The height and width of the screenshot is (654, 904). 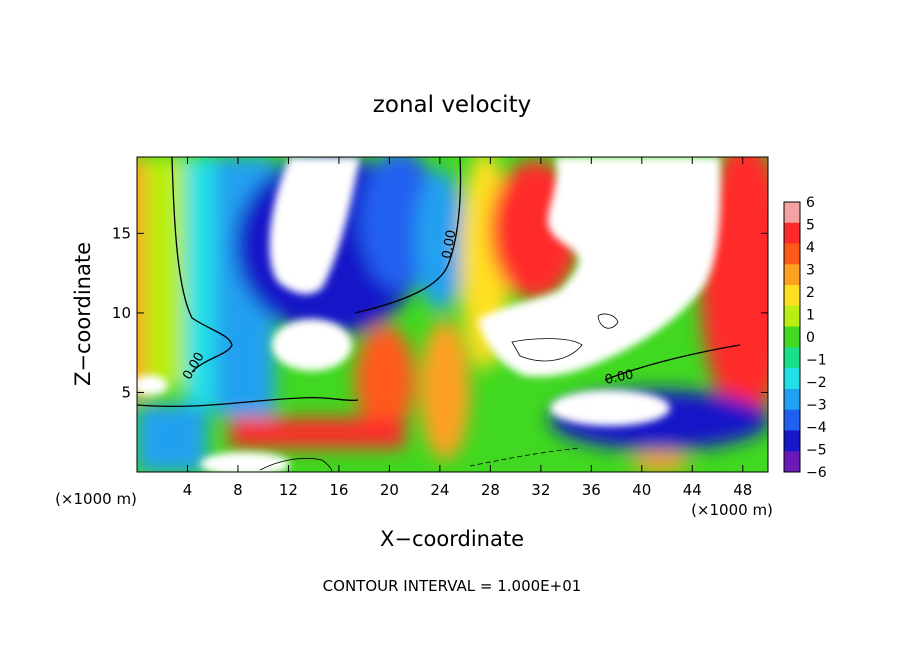 I want to click on colorbar-tick-label: 4, so click(x=810, y=248).